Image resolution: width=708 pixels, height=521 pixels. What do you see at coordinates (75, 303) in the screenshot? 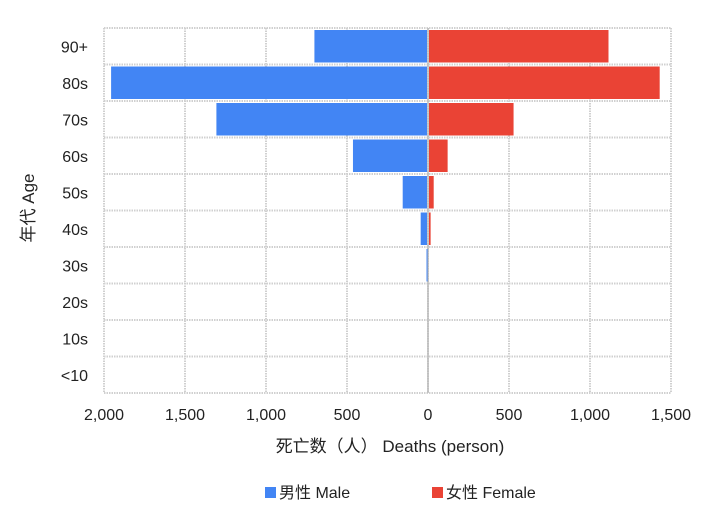
I see `y-tick-label: 20s` at bounding box center [75, 303].